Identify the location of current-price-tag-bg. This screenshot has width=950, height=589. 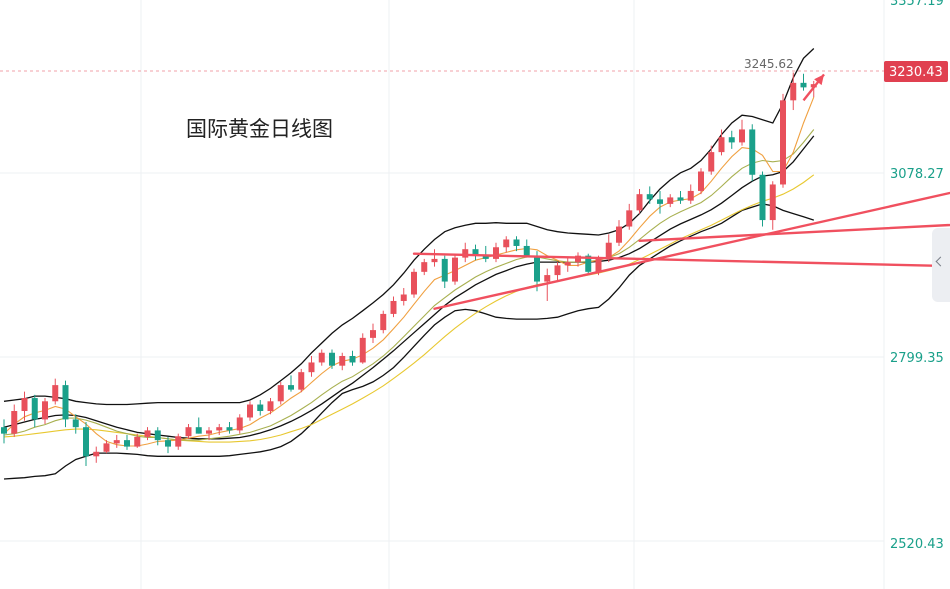
(916, 71).